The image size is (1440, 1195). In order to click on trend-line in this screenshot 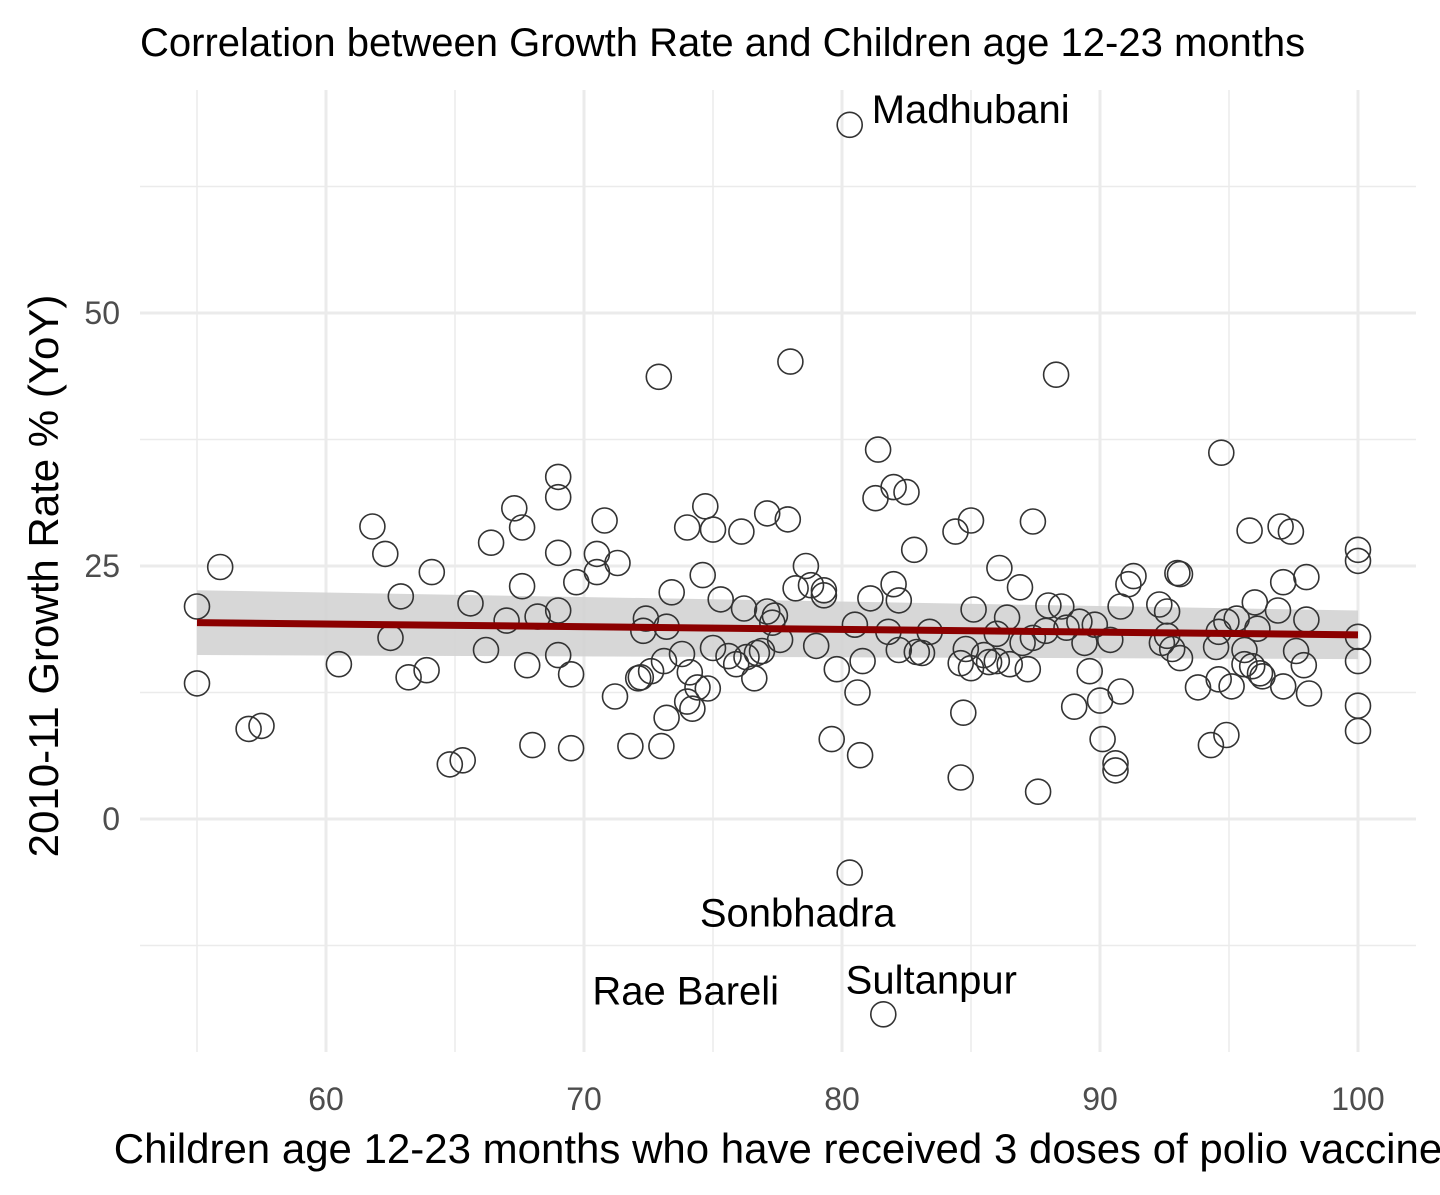, I will do `click(777, 629)`.